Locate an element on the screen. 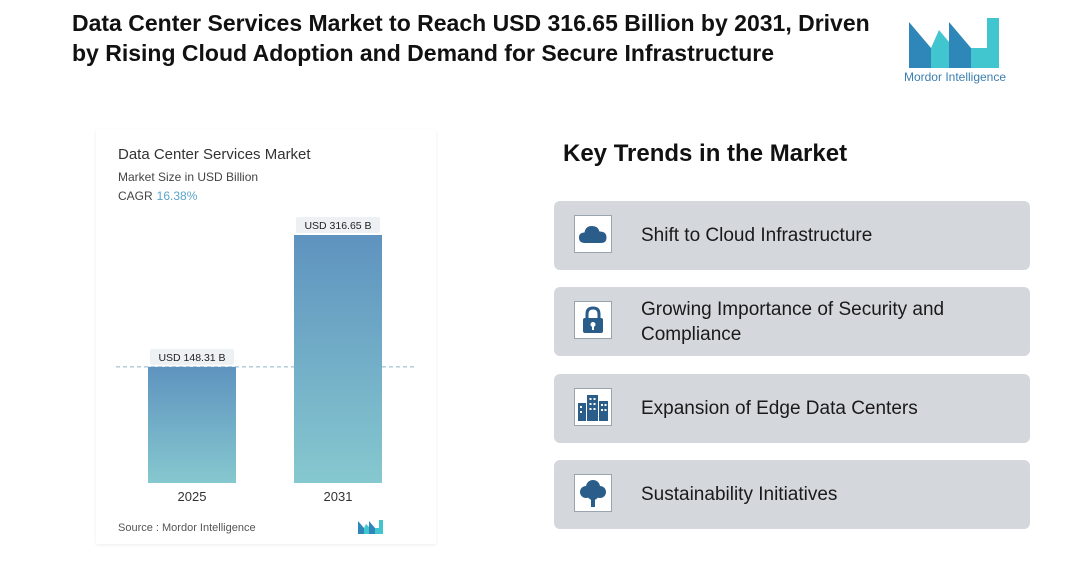 Image resolution: width=1089 pixels, height=570 pixels. x-tick-2025: 2025 is located at coordinates (192, 496).